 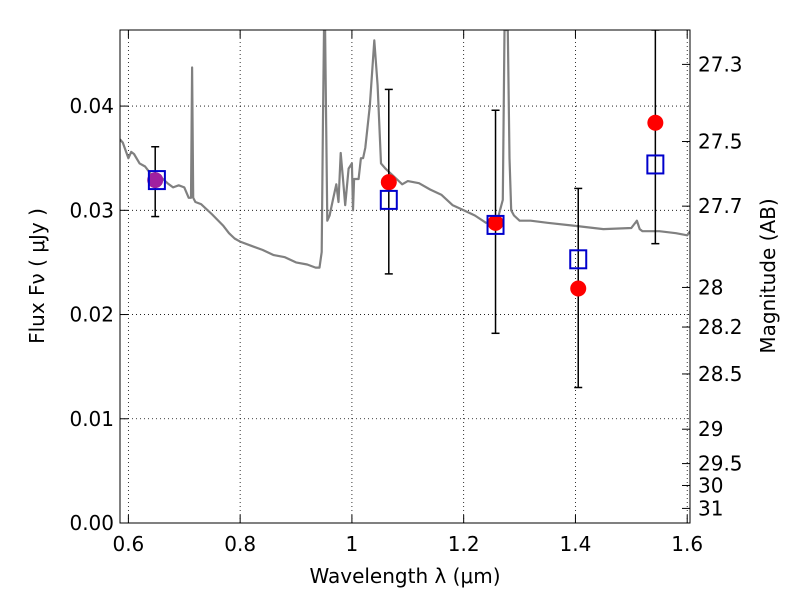 I want to click on y-right-tick-label: 28.5, so click(x=720, y=374).